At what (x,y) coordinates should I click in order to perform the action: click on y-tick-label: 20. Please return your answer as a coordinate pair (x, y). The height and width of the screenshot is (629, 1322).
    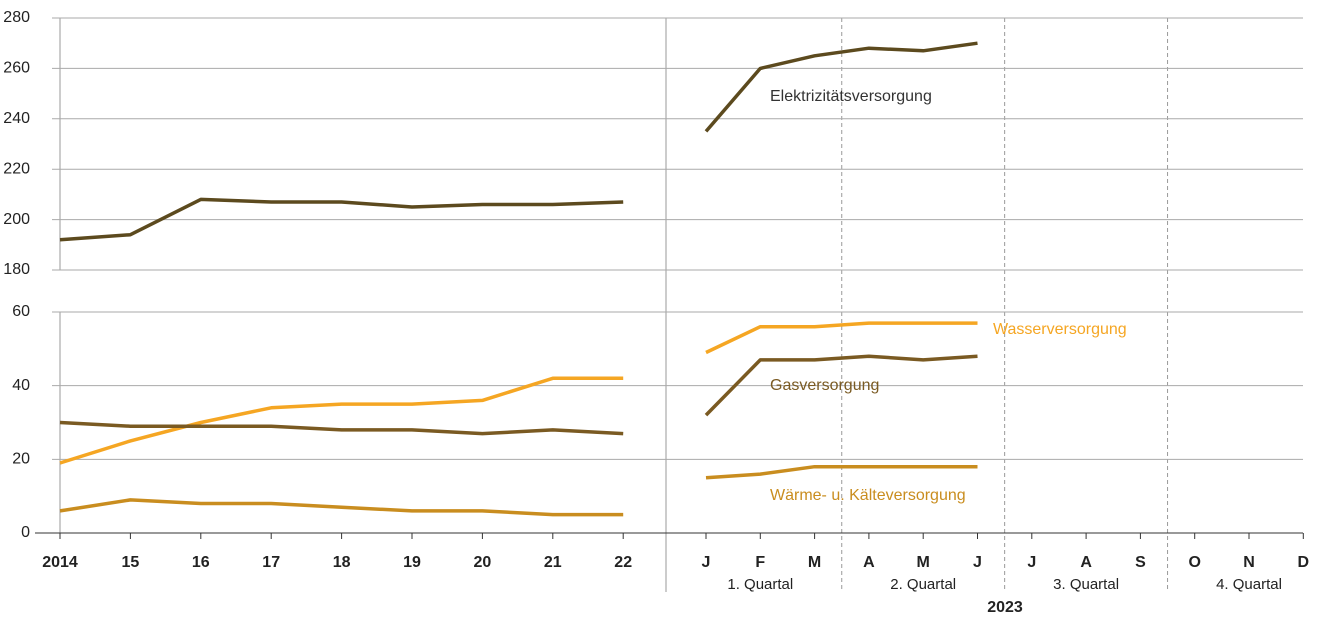
    Looking at the image, I should click on (21, 459).